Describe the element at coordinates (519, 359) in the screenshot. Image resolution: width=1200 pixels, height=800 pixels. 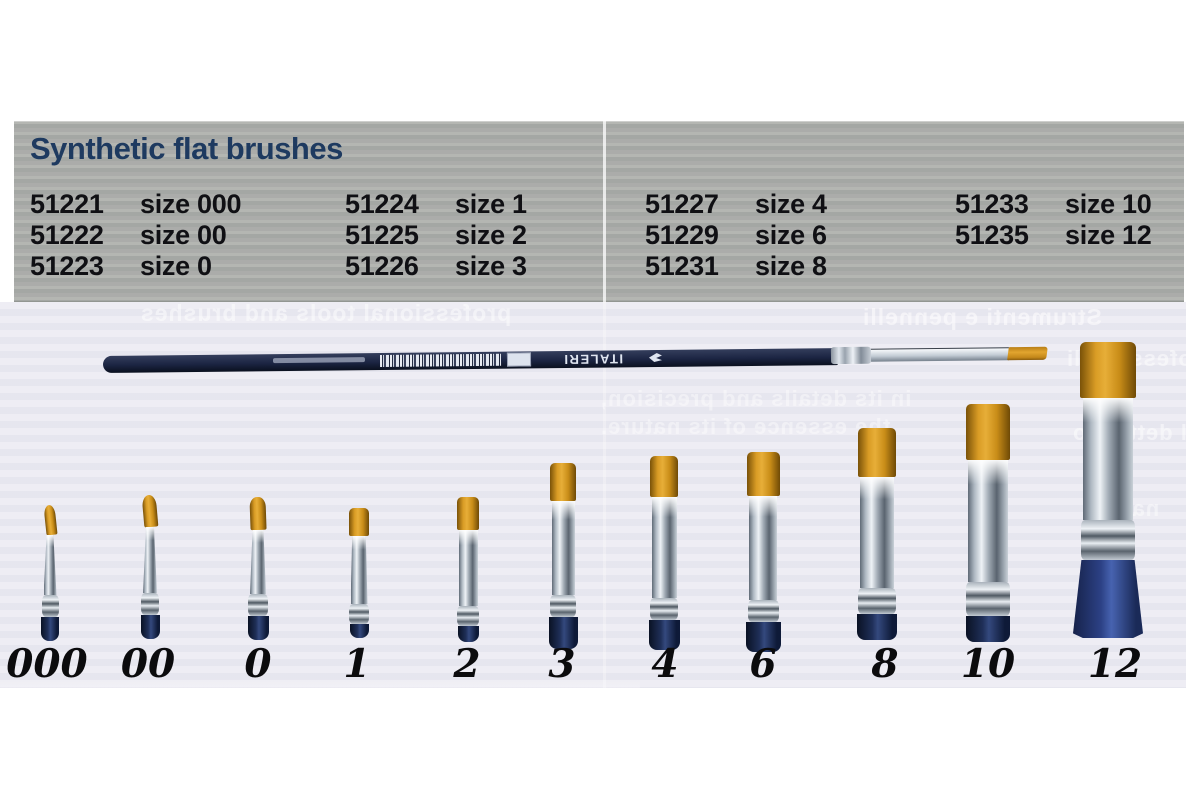
I see `barcode-label-block` at that location.